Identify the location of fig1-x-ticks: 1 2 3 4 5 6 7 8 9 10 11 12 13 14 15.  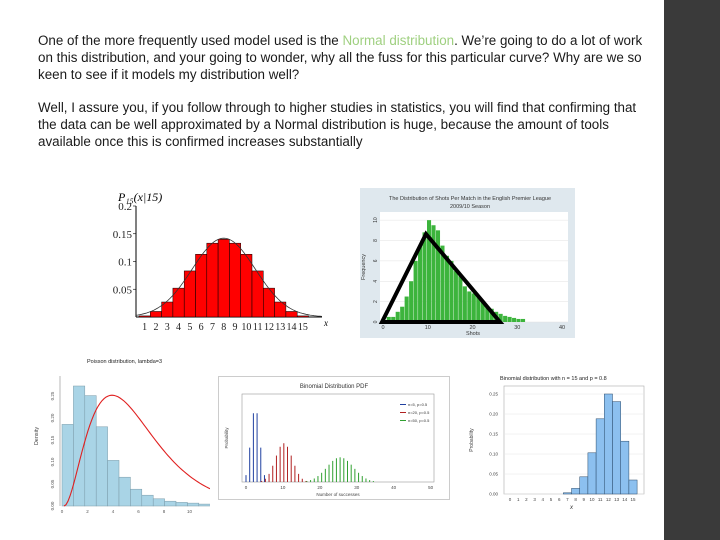
(225, 327).